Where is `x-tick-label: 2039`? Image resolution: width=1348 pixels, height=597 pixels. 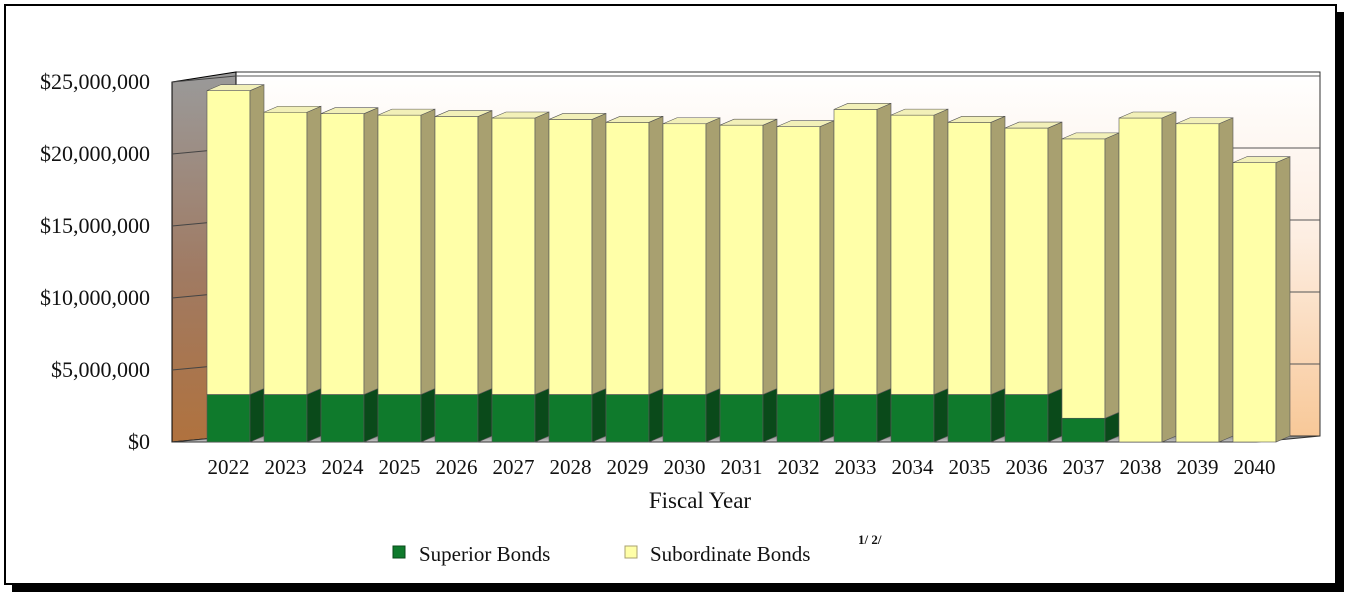
x-tick-label: 2039 is located at coordinates (1198, 467).